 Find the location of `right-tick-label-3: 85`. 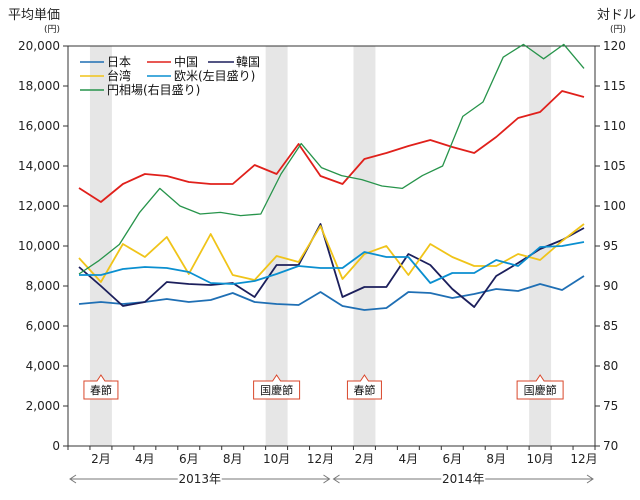

right-tick-label-3: 85 is located at coordinates (610, 326).